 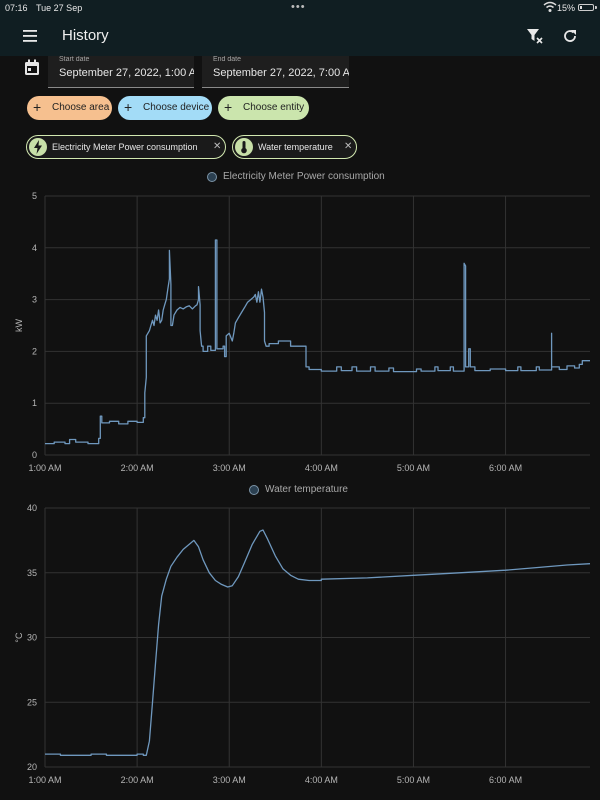 I want to click on multitasking-dots-icon: •••, so click(x=298, y=7).